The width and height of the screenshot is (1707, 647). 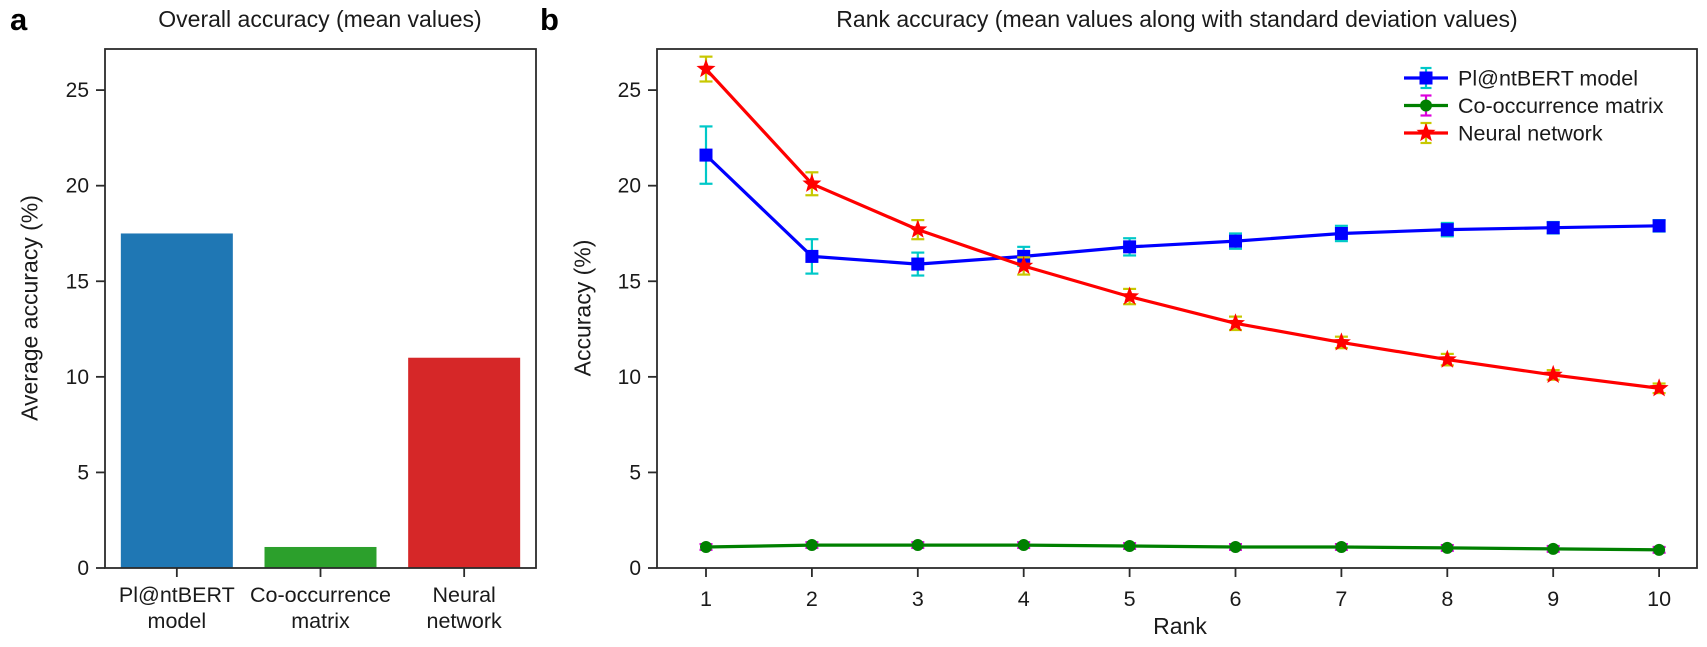 I want to click on x-tick-label: 1, so click(x=706, y=599).